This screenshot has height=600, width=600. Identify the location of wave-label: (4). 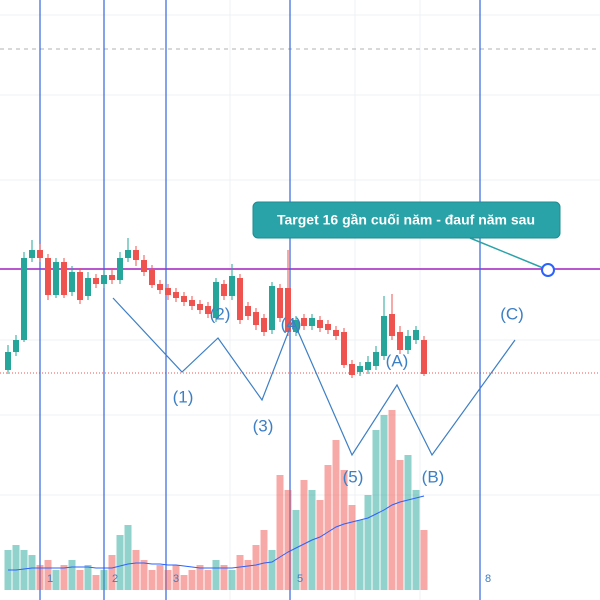
(291, 323).